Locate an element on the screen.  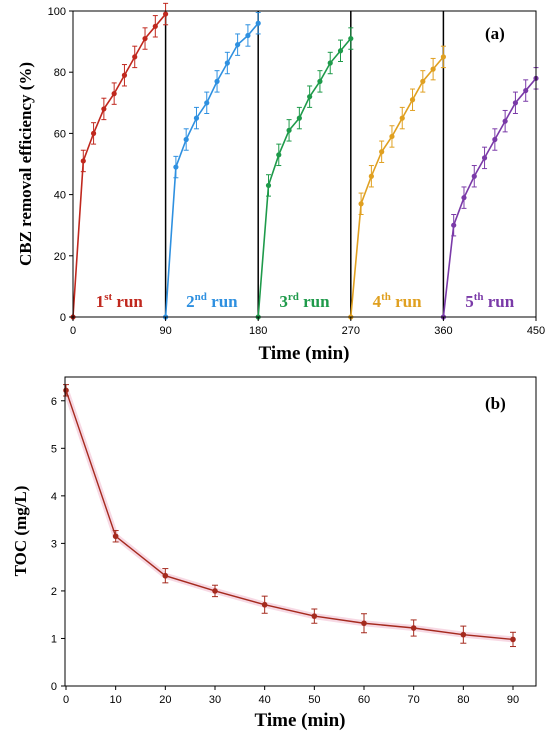
y-tick-label: 20 is located at coordinates (60, 257).